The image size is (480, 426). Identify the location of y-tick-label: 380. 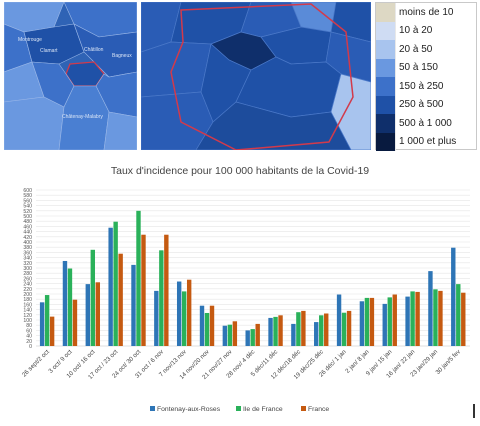
(27, 248).